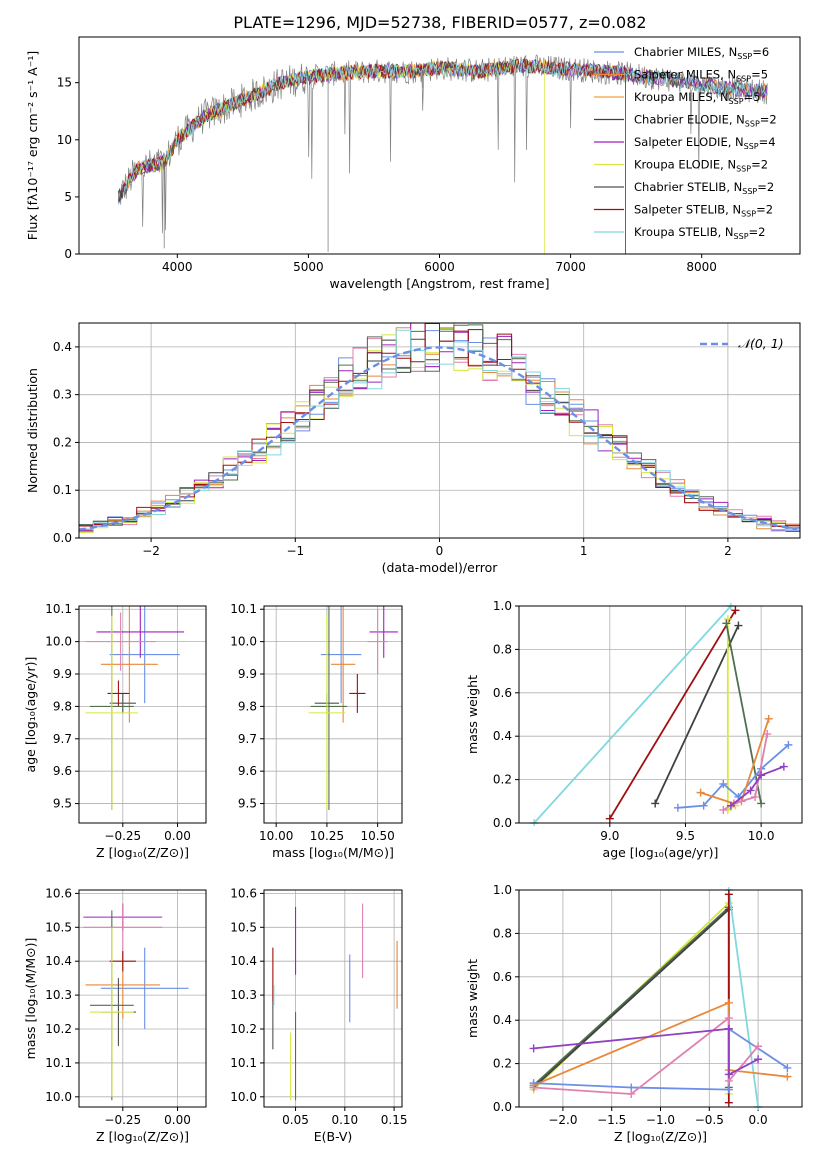 The height and width of the screenshot is (1170, 819). Describe the element at coordinates (276, 836) in the screenshot. I see `x-tick-label: 10.00` at that location.